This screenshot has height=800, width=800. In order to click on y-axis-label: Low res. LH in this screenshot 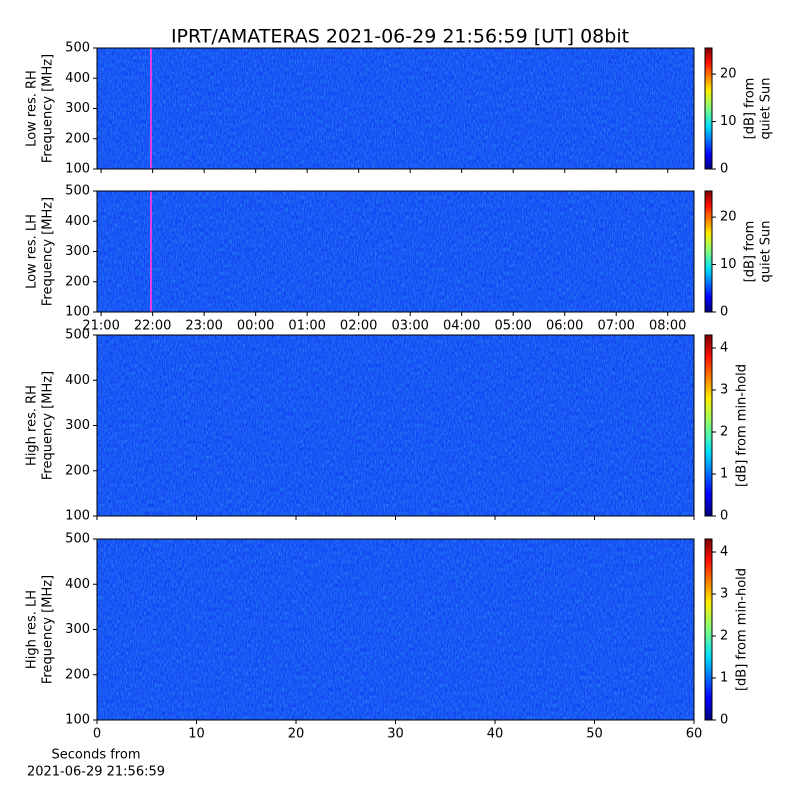, I will do `click(32, 251)`.